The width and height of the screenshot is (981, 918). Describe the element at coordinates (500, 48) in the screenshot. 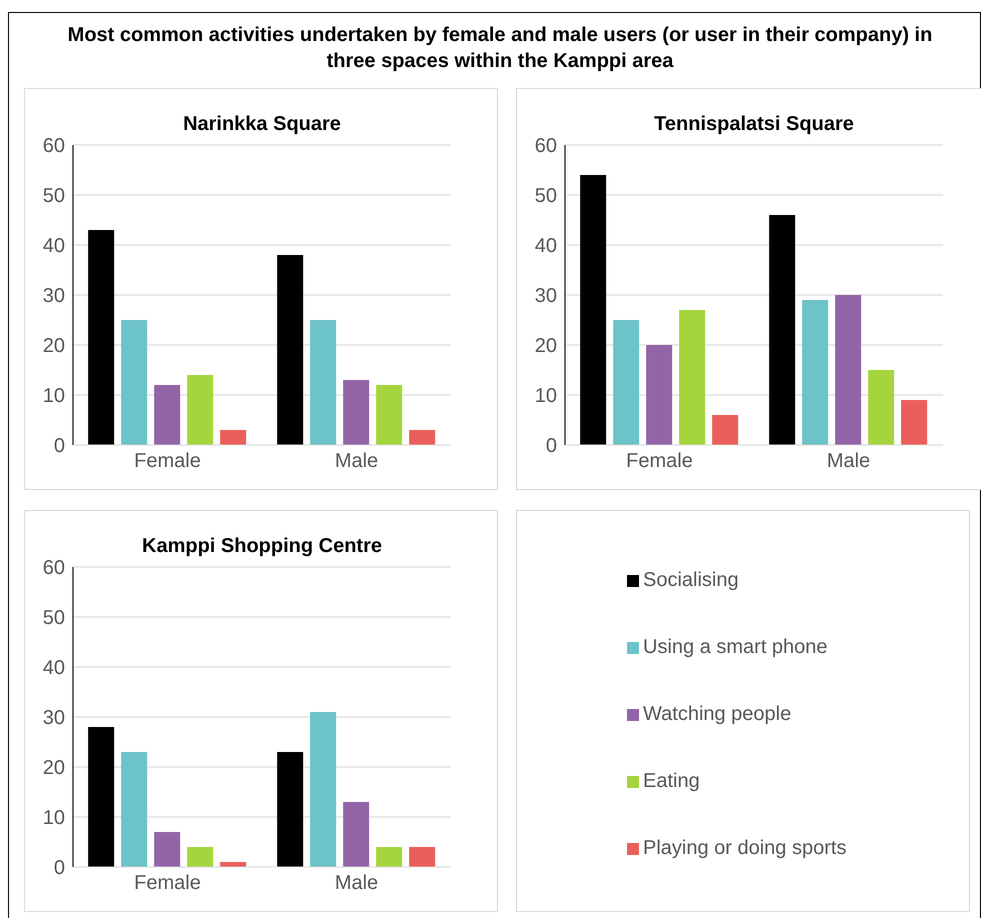

I see `text: Most common activities undertaken by female and male users (or user in their company) in three spaces within the Kamppi area` at that location.